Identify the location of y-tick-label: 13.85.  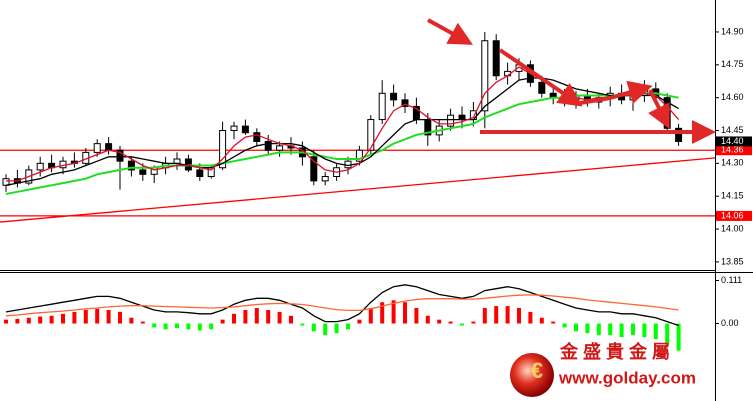
(732, 261).